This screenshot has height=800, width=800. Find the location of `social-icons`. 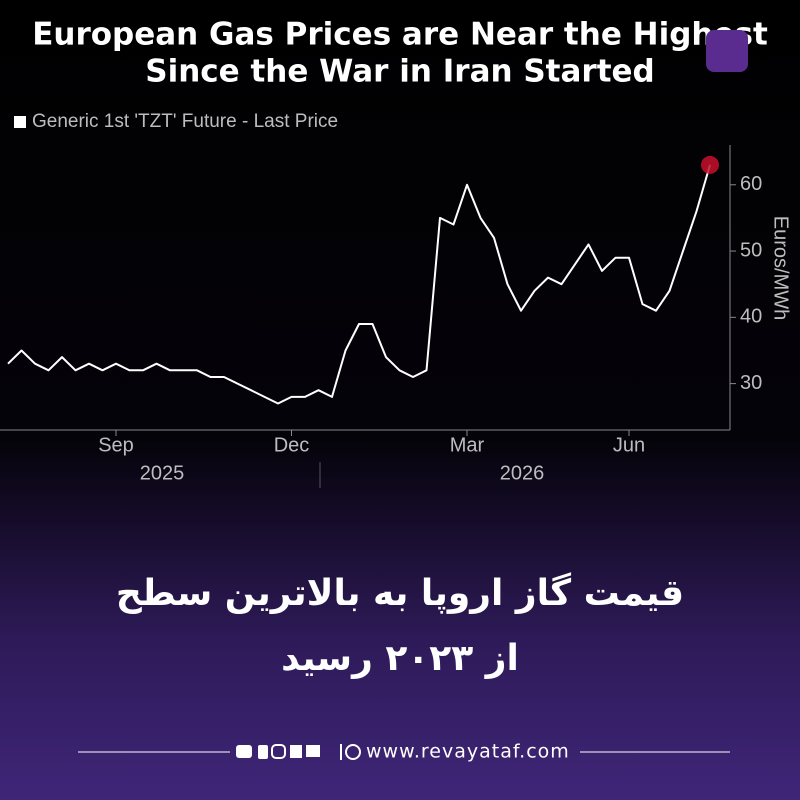

social-icons is located at coordinates (298, 752).